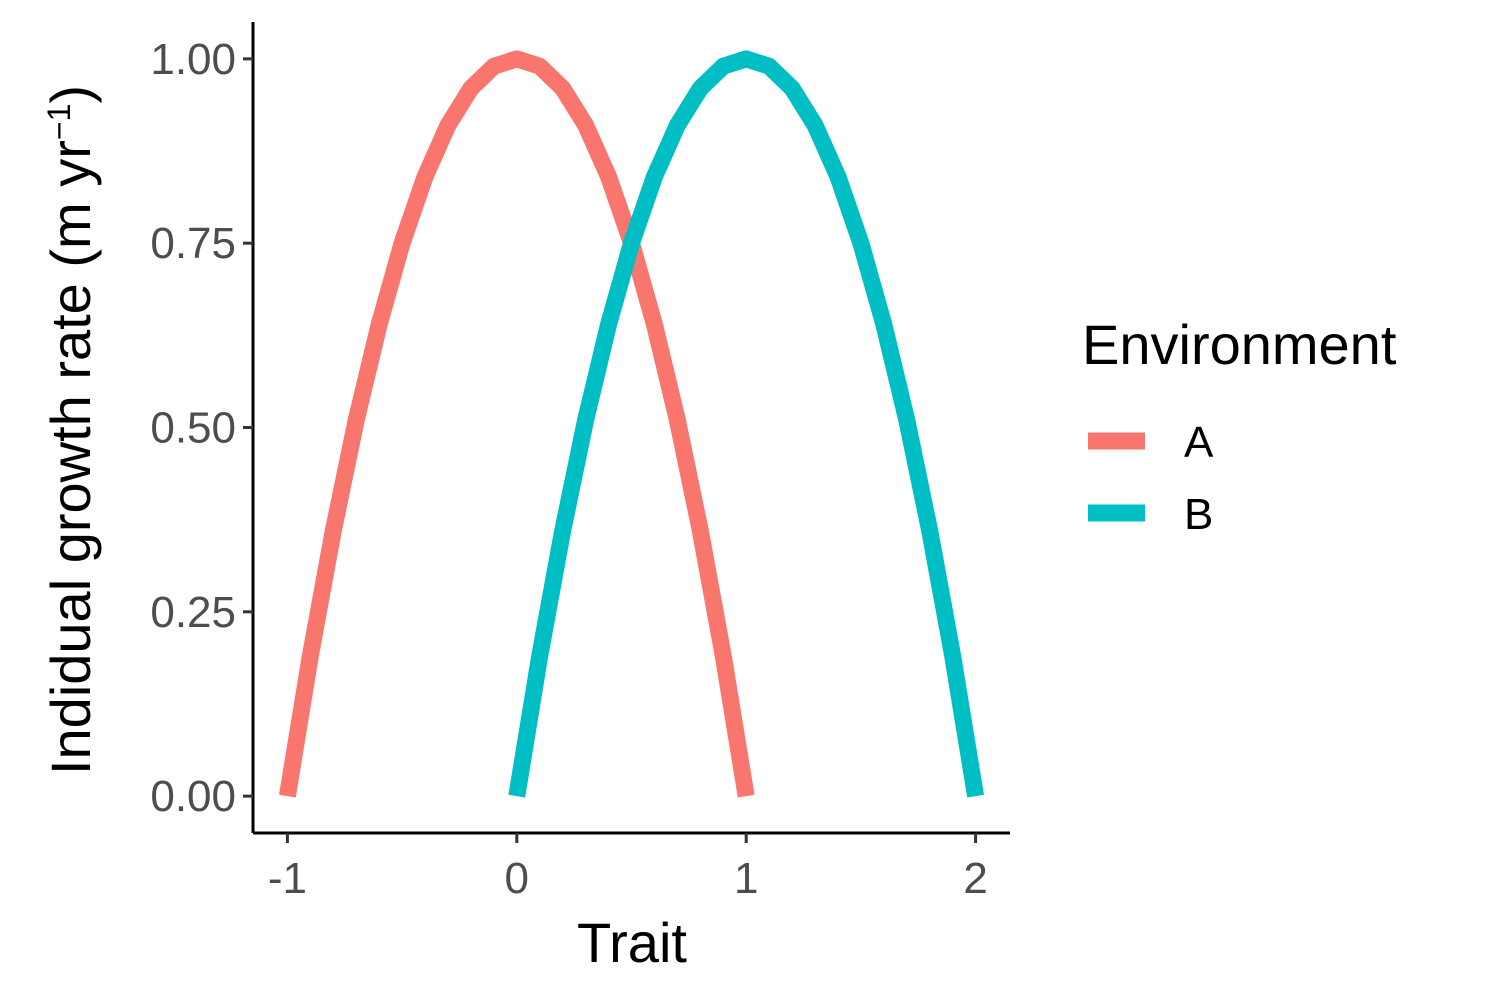  What do you see at coordinates (517, 878) in the screenshot?
I see `x-tick-label: 0` at bounding box center [517, 878].